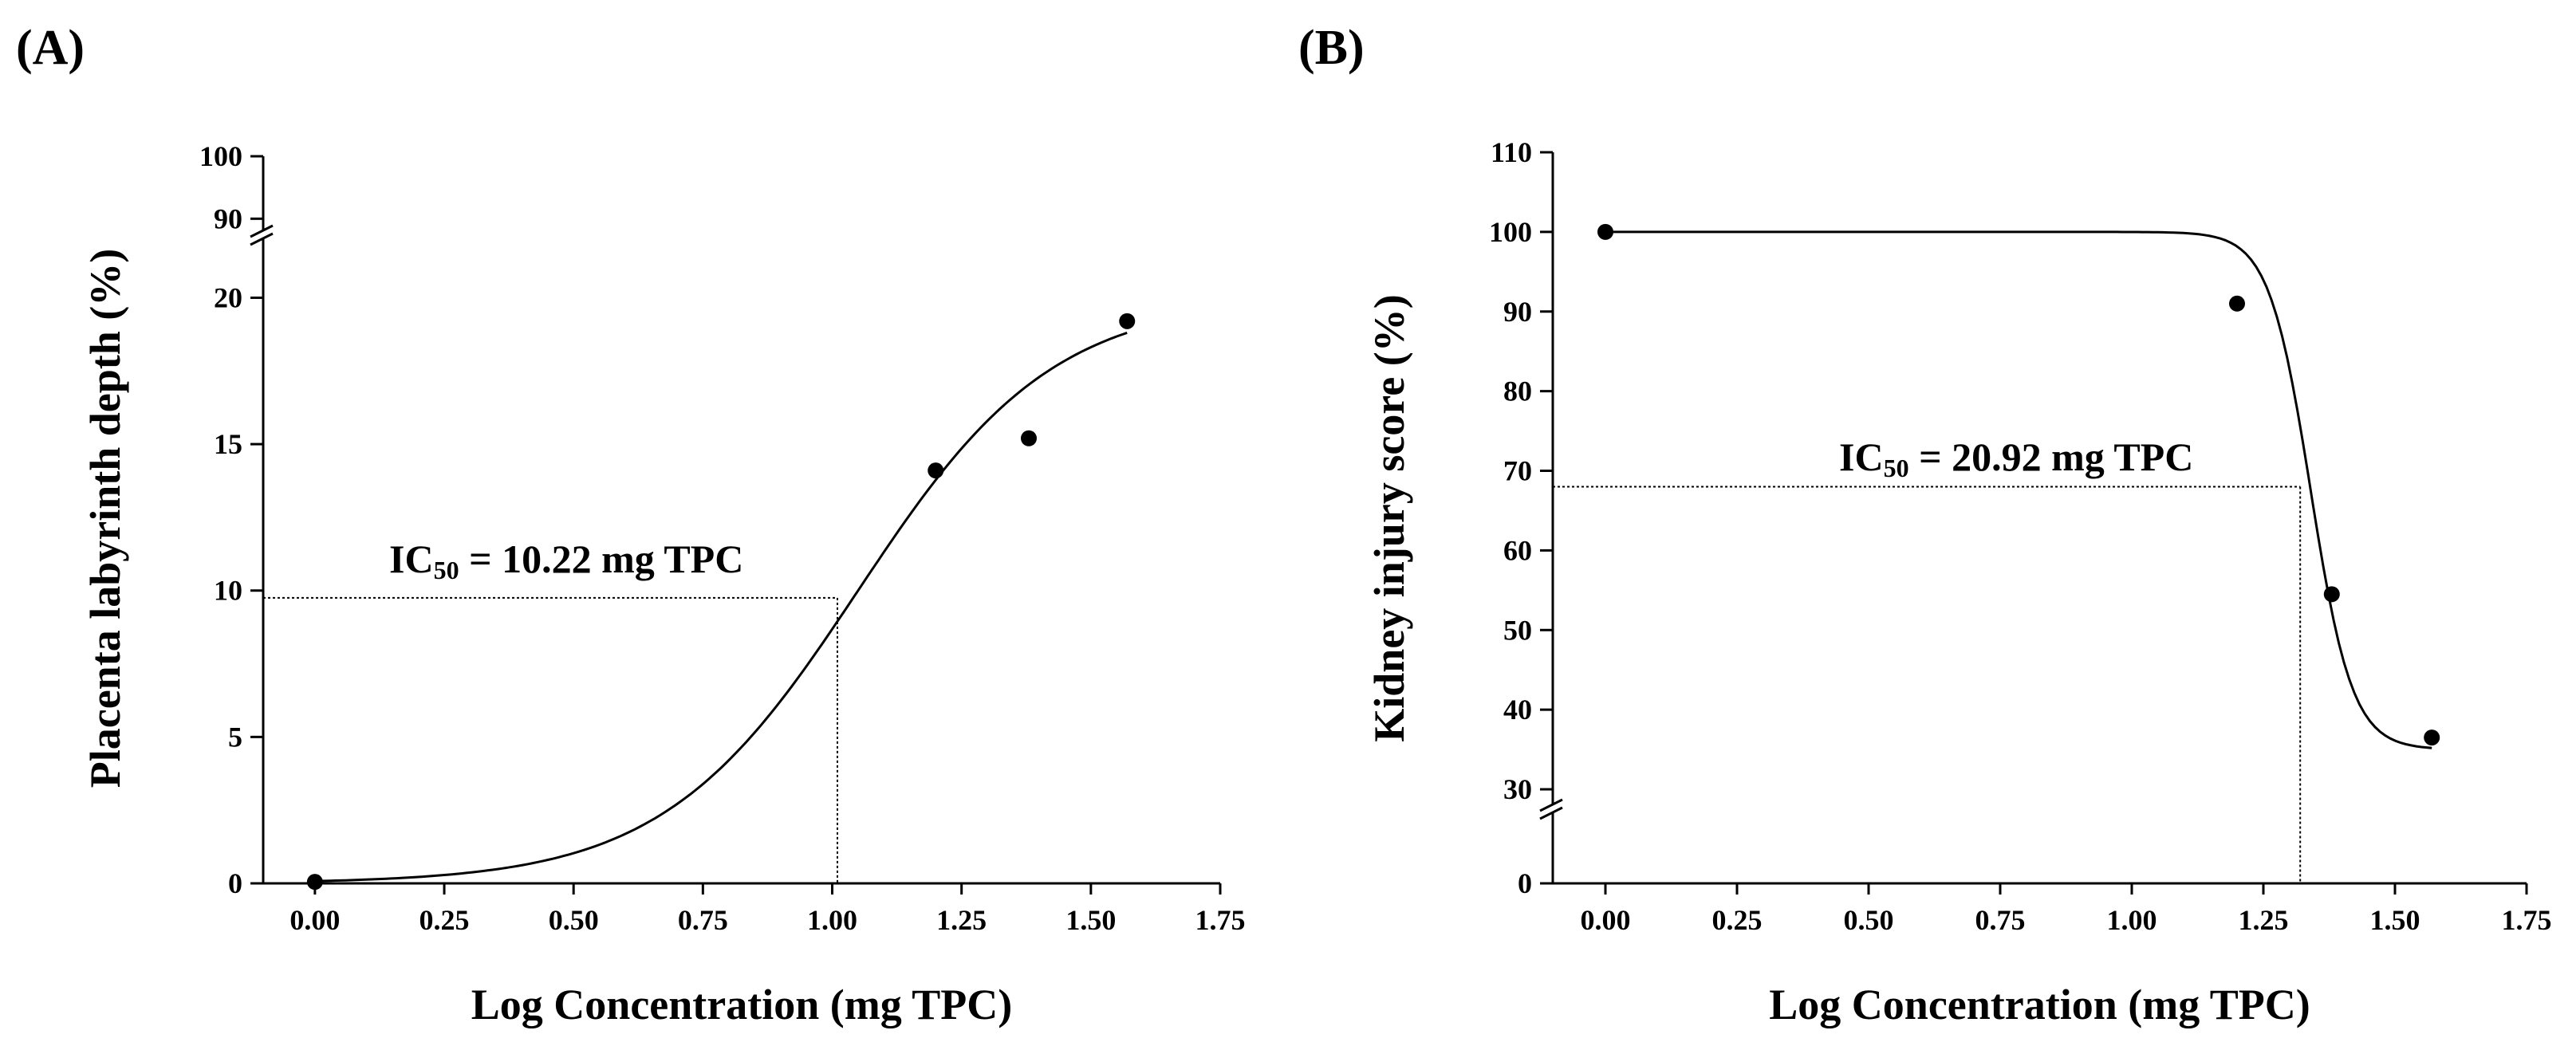  What do you see at coordinates (1517, 630) in the screenshot?
I see `y-tick-label: 50` at bounding box center [1517, 630].